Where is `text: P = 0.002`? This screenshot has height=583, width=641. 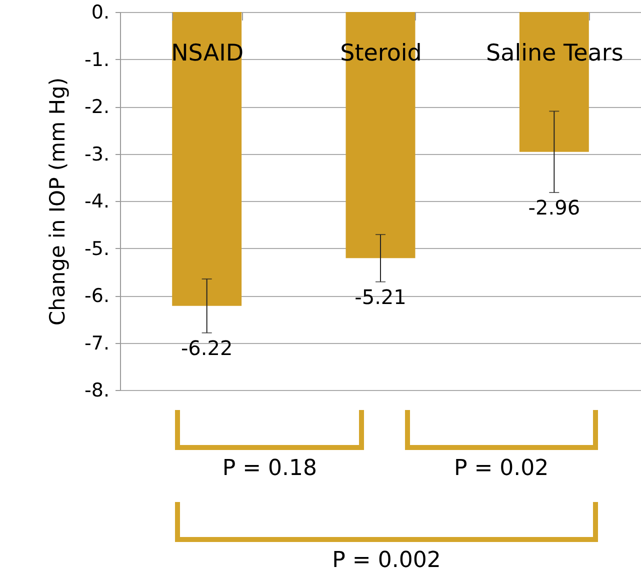 text: P = 0.002 is located at coordinates (386, 560).